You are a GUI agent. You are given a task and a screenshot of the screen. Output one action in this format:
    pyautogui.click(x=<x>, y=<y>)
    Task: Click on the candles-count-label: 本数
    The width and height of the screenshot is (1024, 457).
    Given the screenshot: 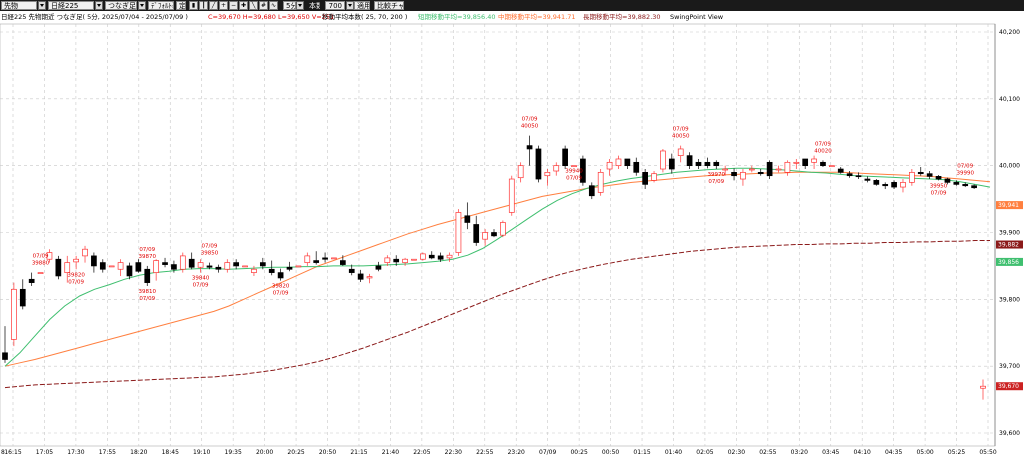 What is the action you would take?
    pyautogui.click(x=313, y=5)
    